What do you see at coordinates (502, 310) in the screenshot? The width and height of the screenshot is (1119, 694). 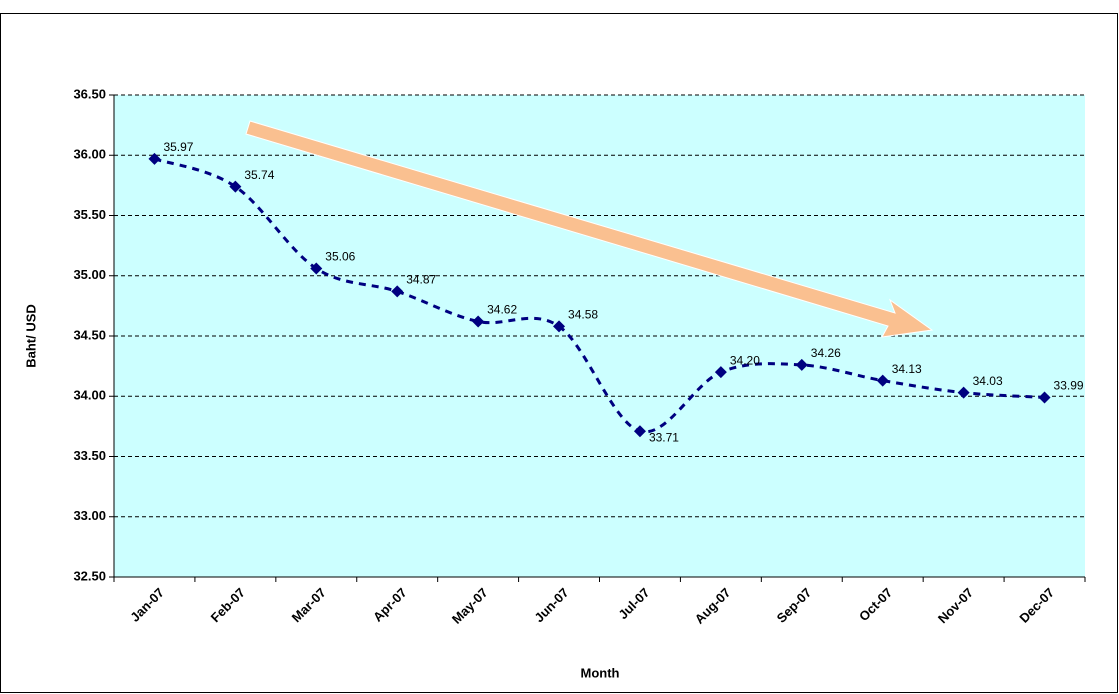 I see `data-label: 34.62` at bounding box center [502, 310].